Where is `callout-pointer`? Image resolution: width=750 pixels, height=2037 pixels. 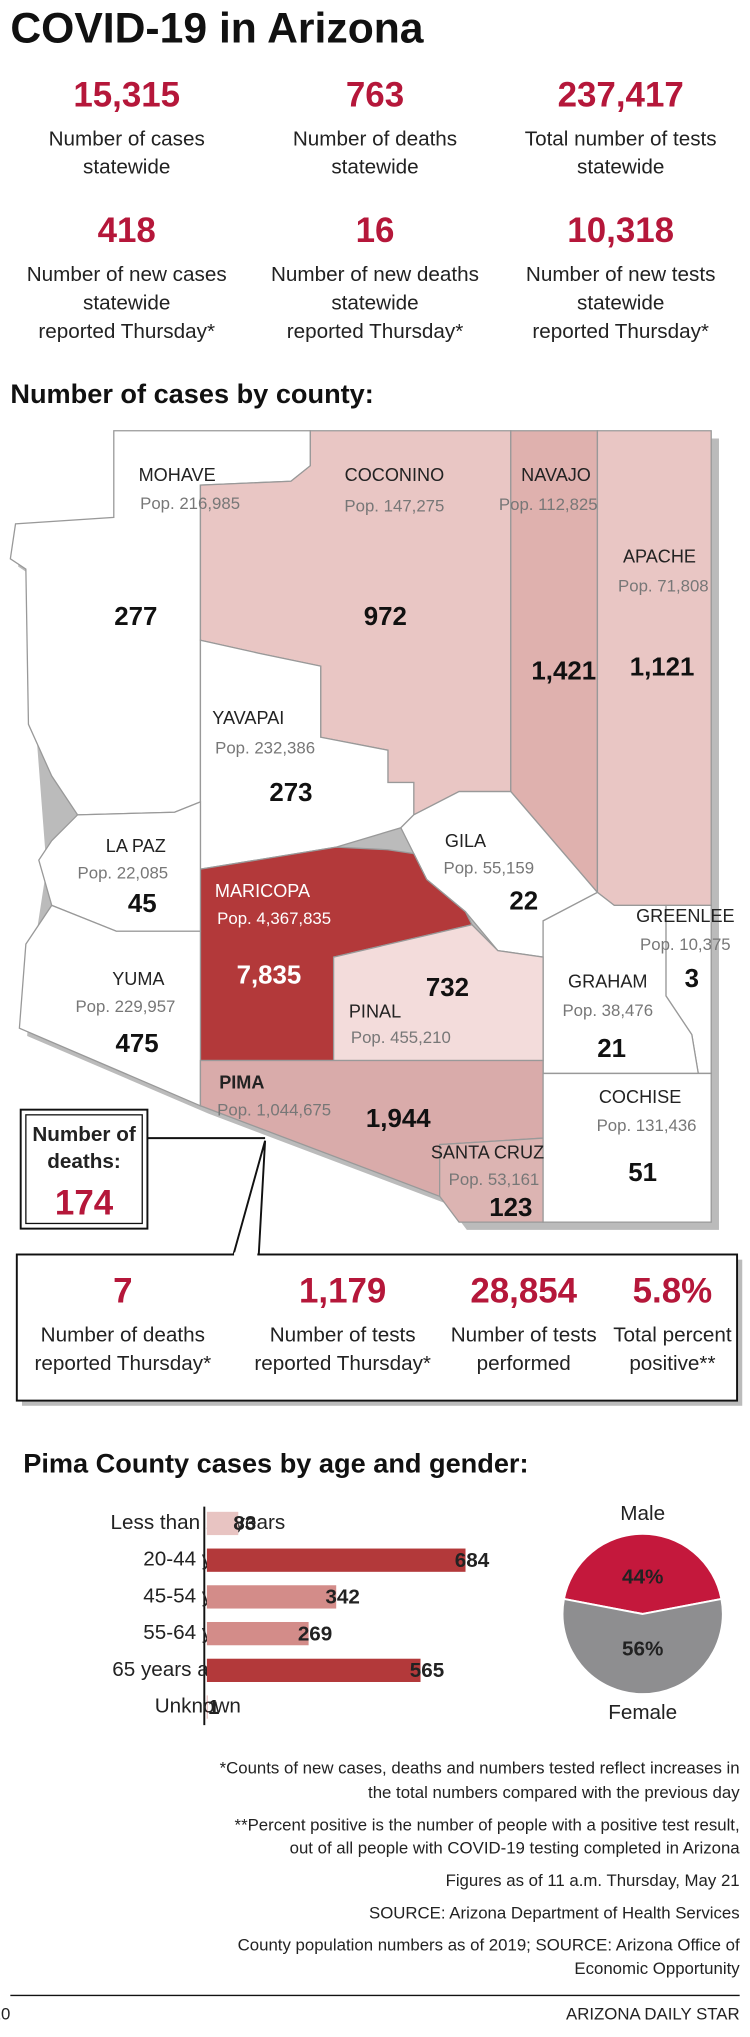 callout-pointer is located at coordinates (205, 1197).